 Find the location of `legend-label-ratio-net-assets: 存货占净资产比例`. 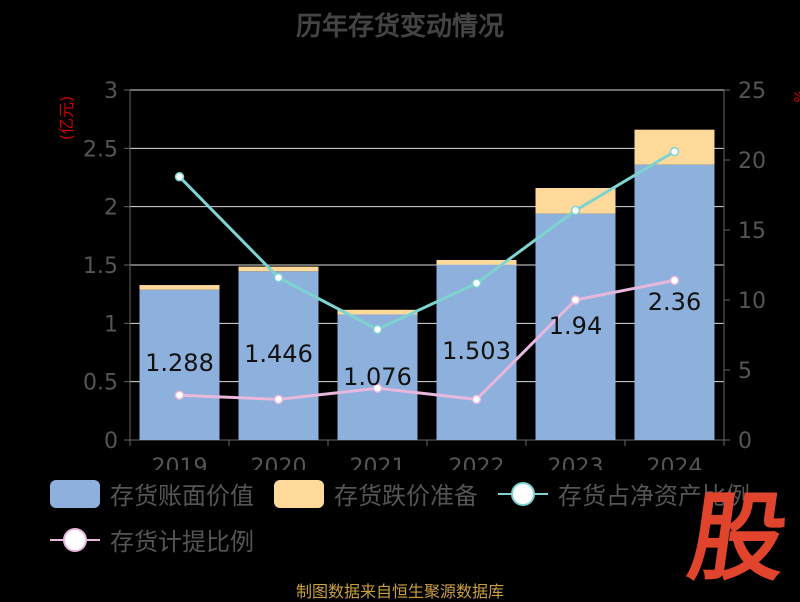

legend-label-ratio-net-assets: 存货占净资产比例 is located at coordinates (654, 496).